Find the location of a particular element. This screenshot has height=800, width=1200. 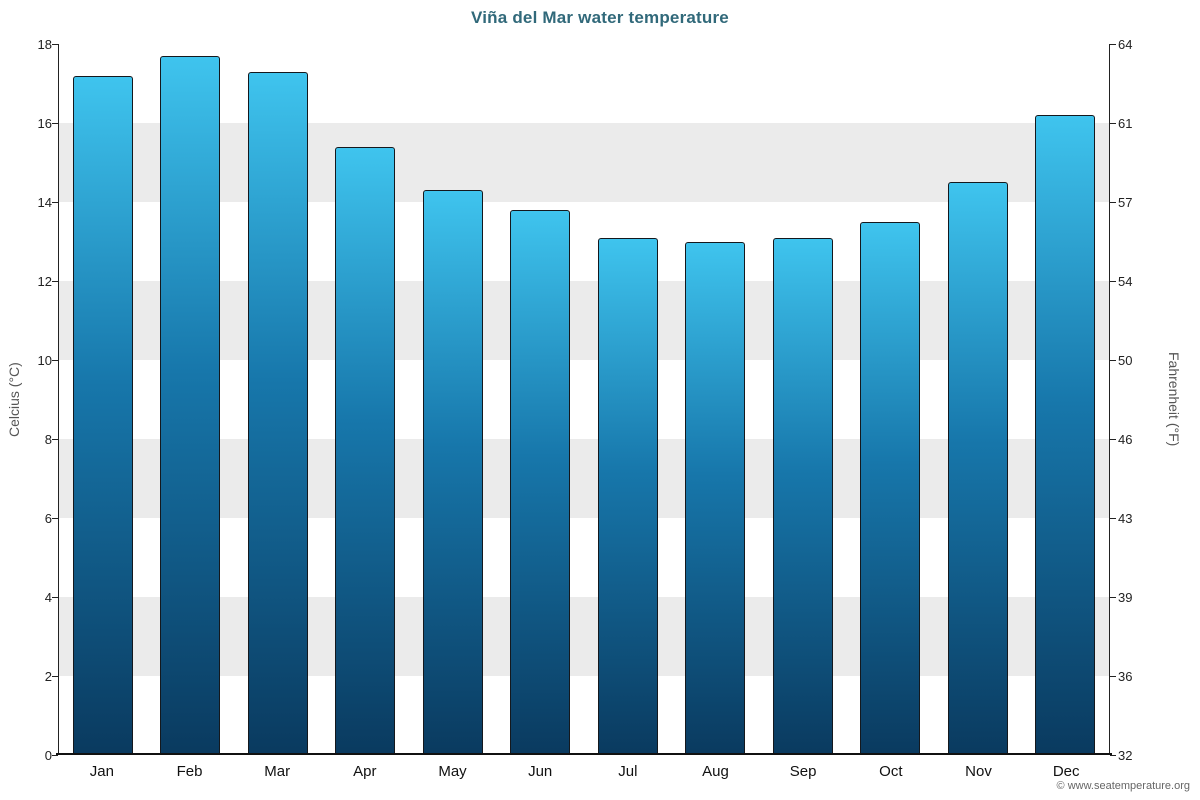

y-tick-celsius: 12 is located at coordinates (44, 281).